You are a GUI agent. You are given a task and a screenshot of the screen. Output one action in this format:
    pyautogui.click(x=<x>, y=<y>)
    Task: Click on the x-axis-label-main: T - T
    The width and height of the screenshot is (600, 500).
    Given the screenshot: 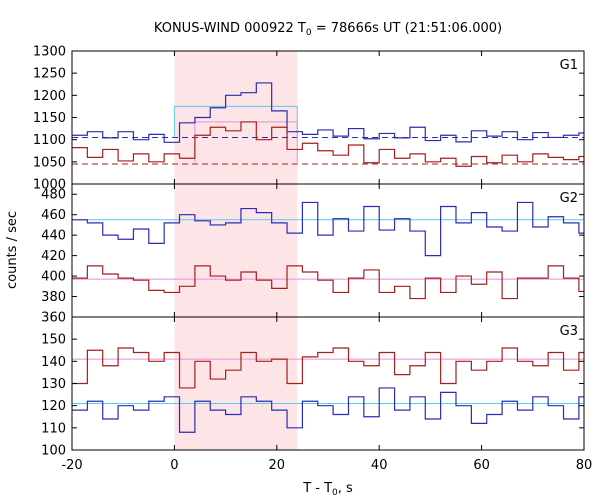 What is the action you would take?
    pyautogui.click(x=317, y=488)
    